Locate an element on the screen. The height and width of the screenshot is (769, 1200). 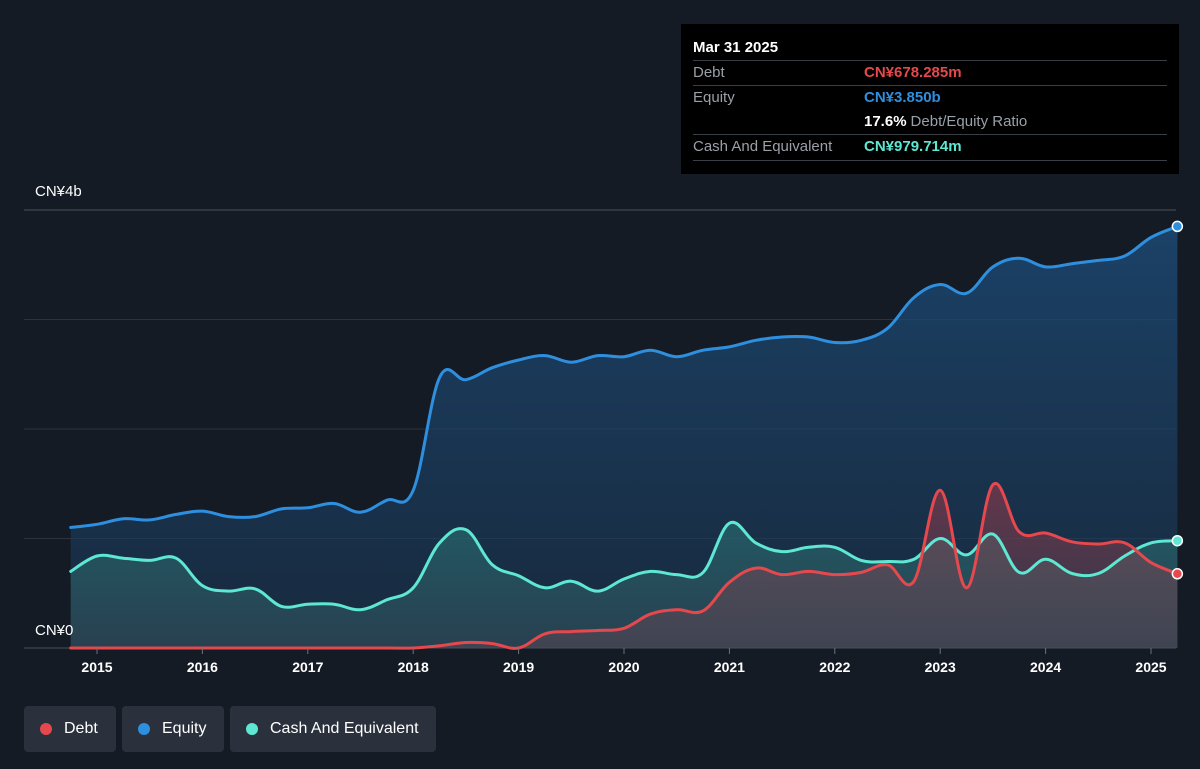
x-tick-label: 2023 is located at coordinates (940, 667).